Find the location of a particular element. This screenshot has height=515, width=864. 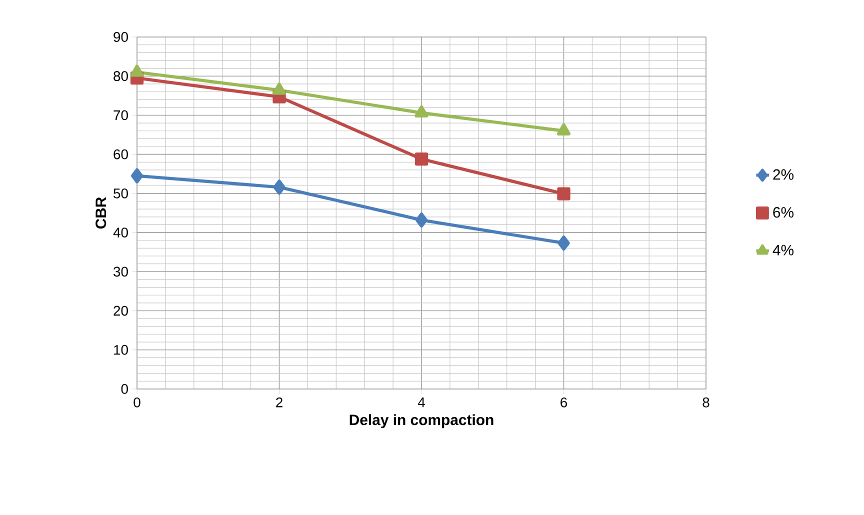

x-tick-label: 2 is located at coordinates (279, 402).